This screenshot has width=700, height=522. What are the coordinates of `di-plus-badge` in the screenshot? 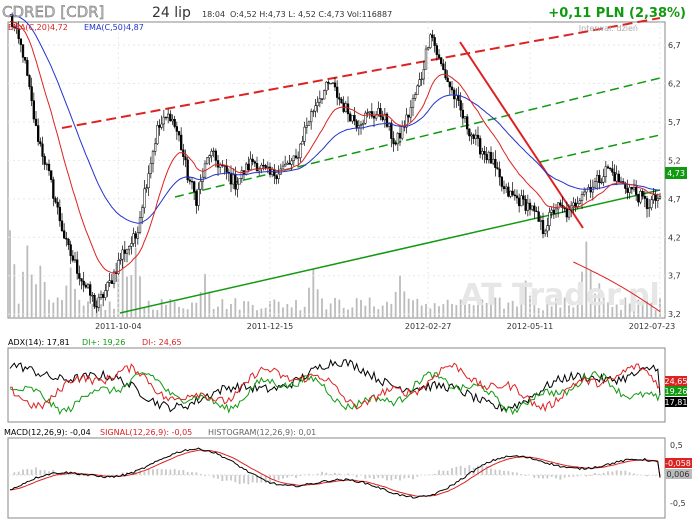 It's located at (676, 391).